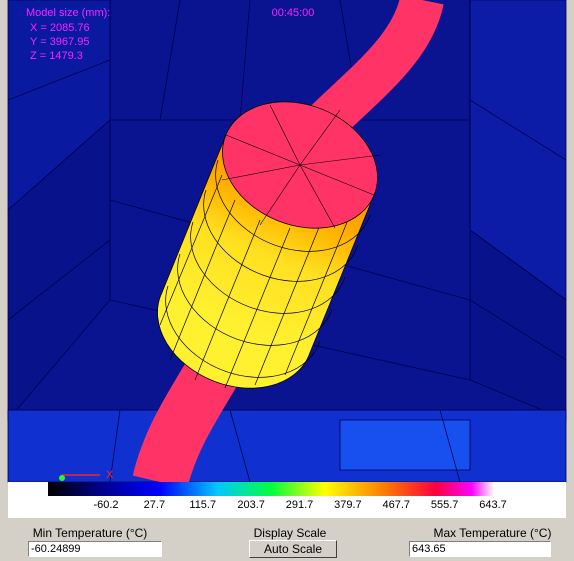 Image resolution: width=574 pixels, height=561 pixels. I want to click on max-label: Max Temperature (°C), so click(492, 533).